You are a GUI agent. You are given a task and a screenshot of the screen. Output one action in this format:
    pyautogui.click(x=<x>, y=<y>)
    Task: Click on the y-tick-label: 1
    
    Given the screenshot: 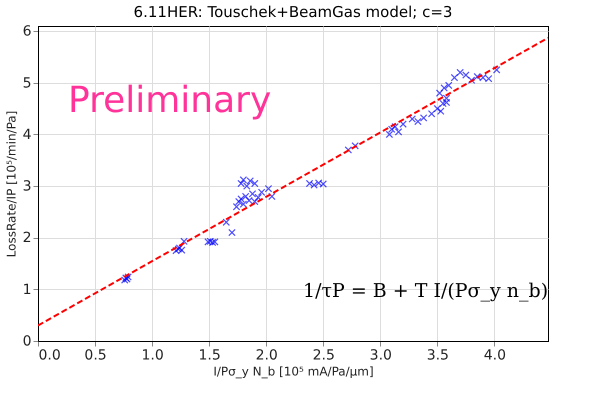 What is the action you would take?
    pyautogui.click(x=27, y=290)
    